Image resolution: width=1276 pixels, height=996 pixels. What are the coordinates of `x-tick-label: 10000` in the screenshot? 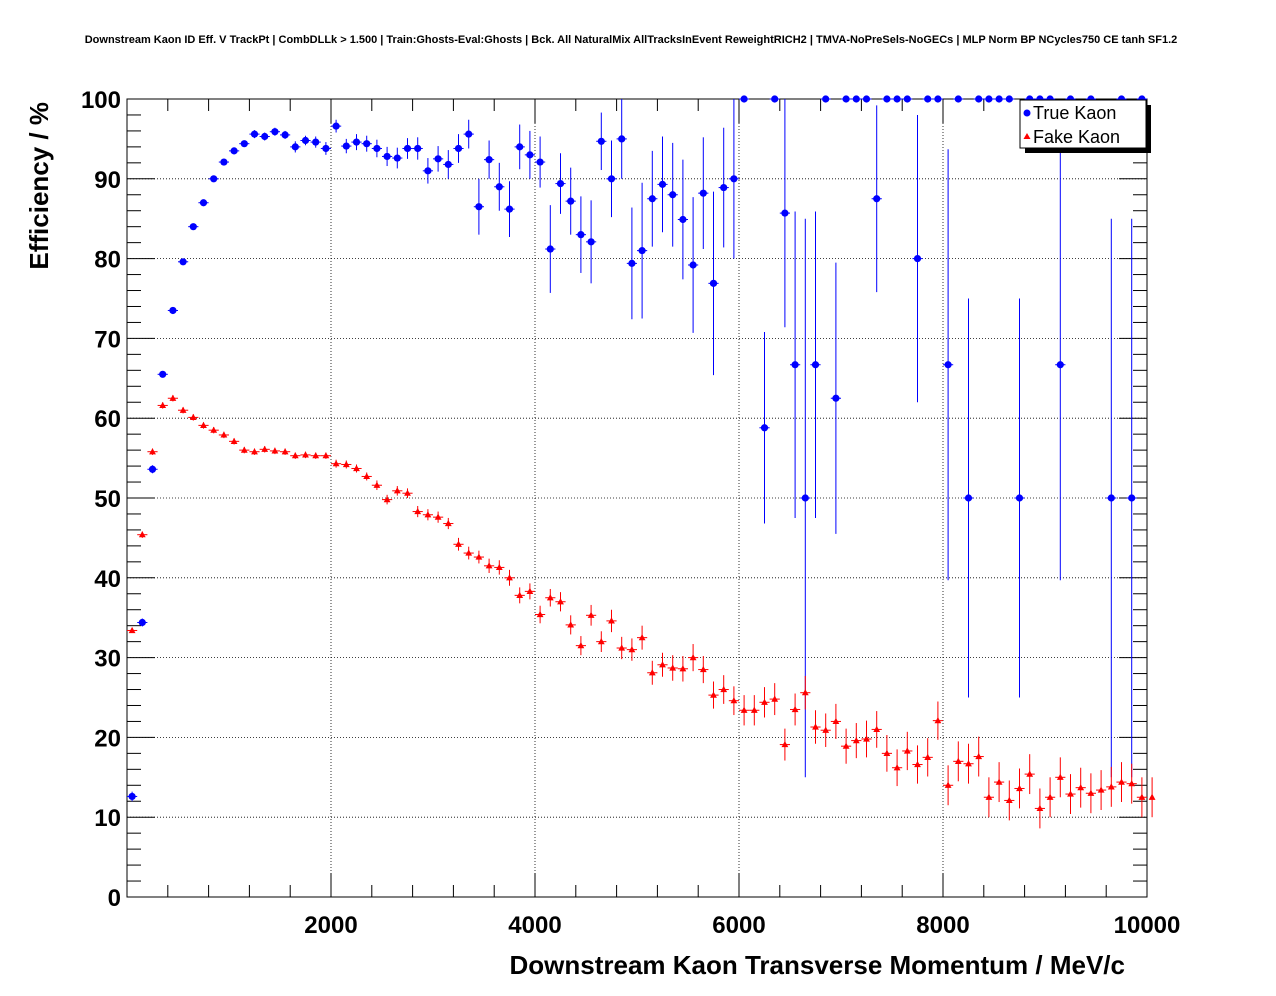 It's located at (1147, 925).